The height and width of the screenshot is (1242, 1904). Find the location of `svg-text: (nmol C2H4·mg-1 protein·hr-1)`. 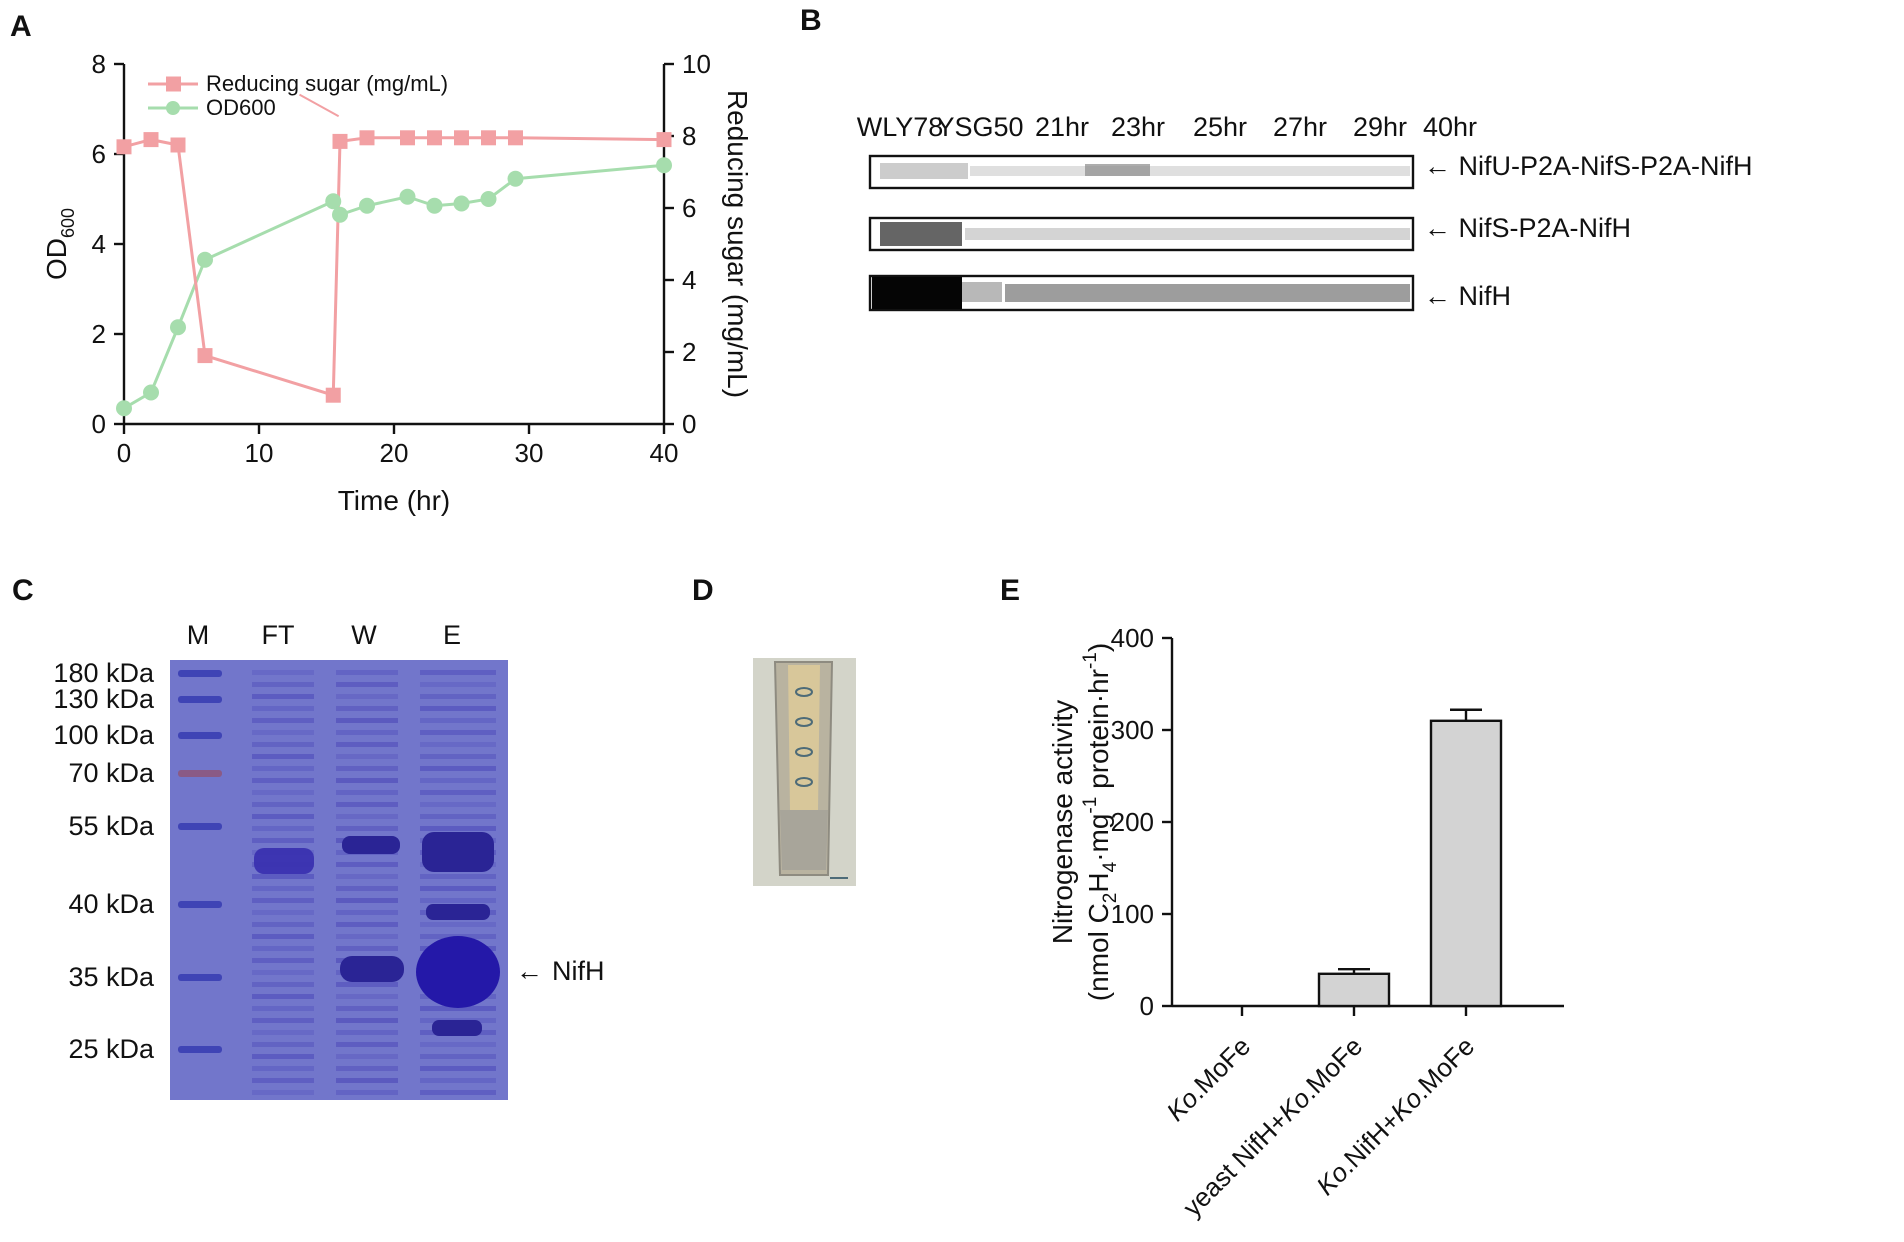

svg-text: (nmol C2H4·mg-1 protein·hr-1) is located at coordinates (1100, 822).